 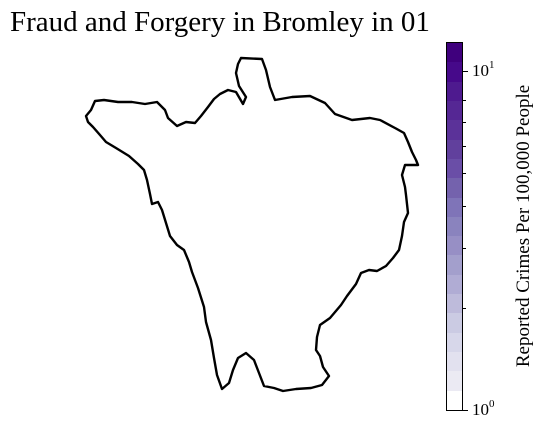 What do you see at coordinates (220, 22) in the screenshot?
I see `map-title: Fraud and Forgery in Bromley in 01` at bounding box center [220, 22].